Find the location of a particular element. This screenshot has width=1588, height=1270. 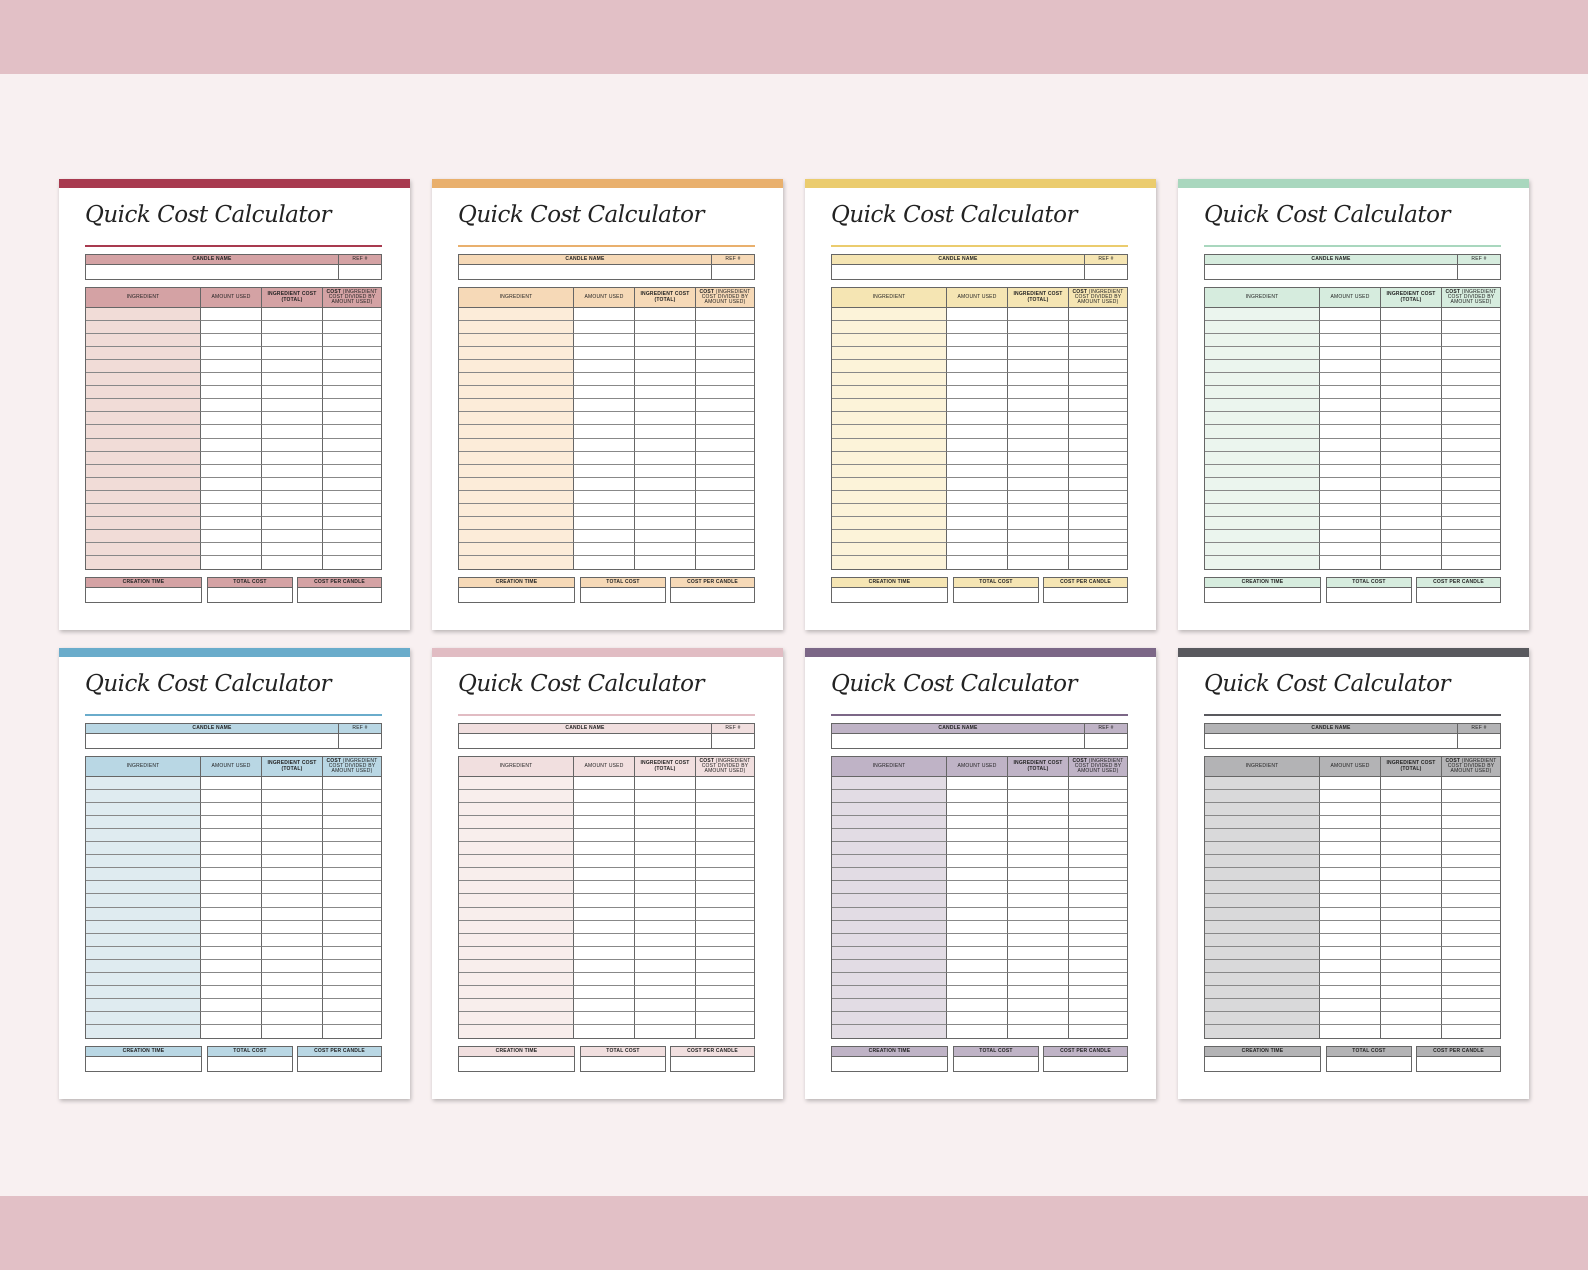

creation-time-field is located at coordinates (1262, 595).